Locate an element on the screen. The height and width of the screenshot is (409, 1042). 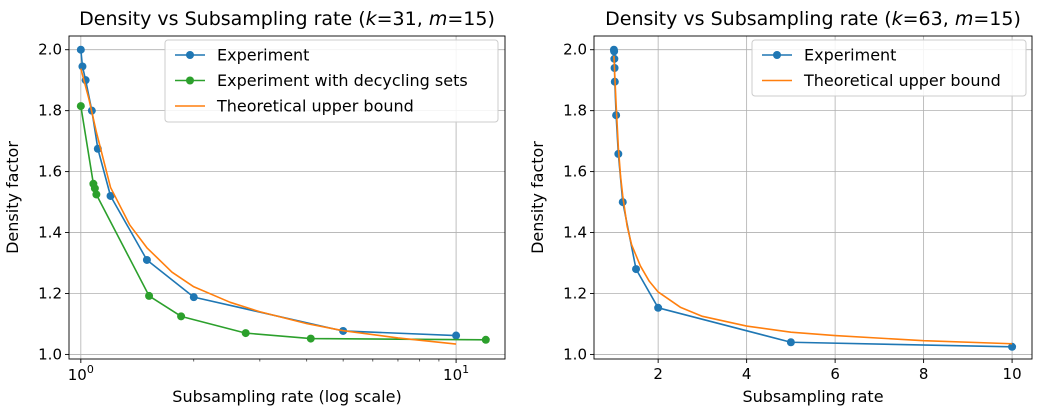
x-axis-label: Subsampling rate is located at coordinates (812, 396).